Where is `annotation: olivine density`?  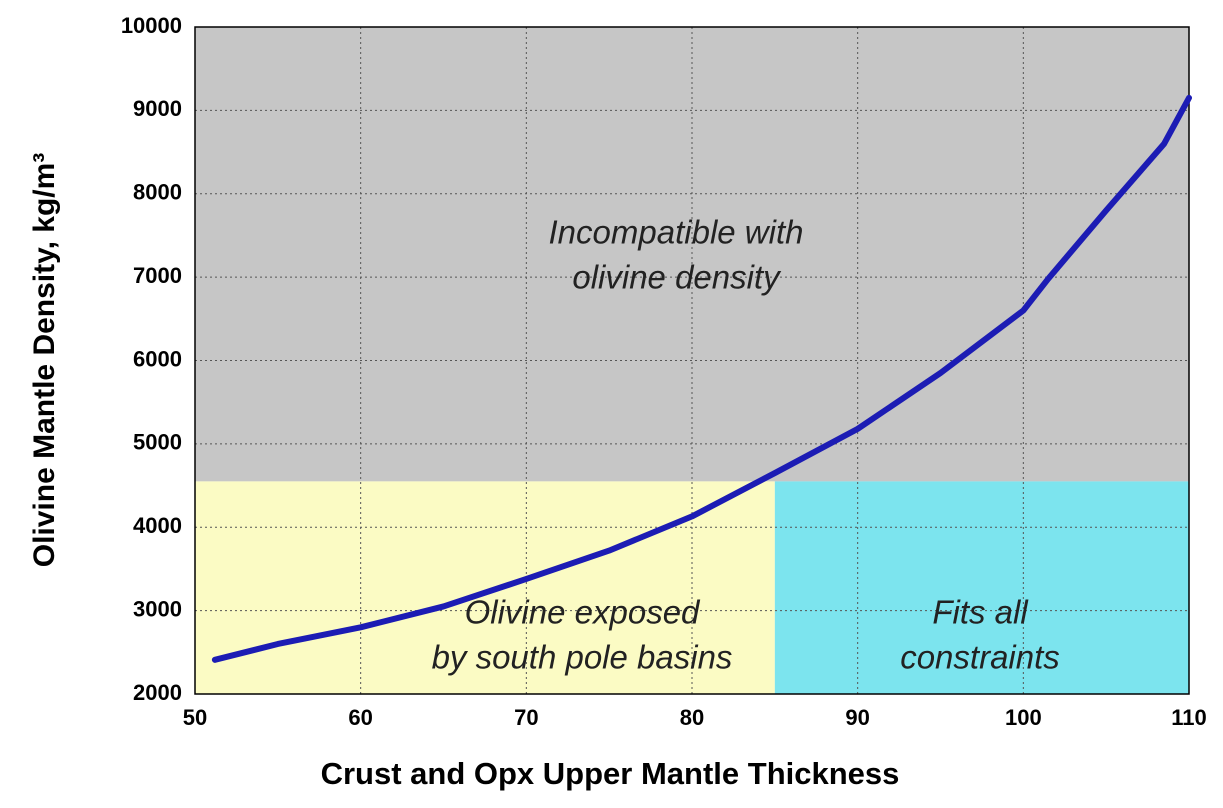
annotation: olivine density is located at coordinates (677, 277).